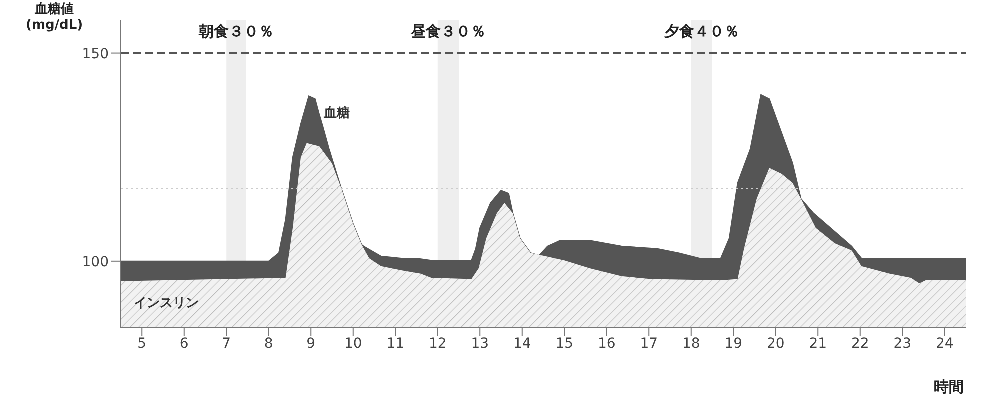 The height and width of the screenshot is (417, 985). What do you see at coordinates (945, 344) in the screenshot?
I see `x-tick-label: 24` at bounding box center [945, 344].